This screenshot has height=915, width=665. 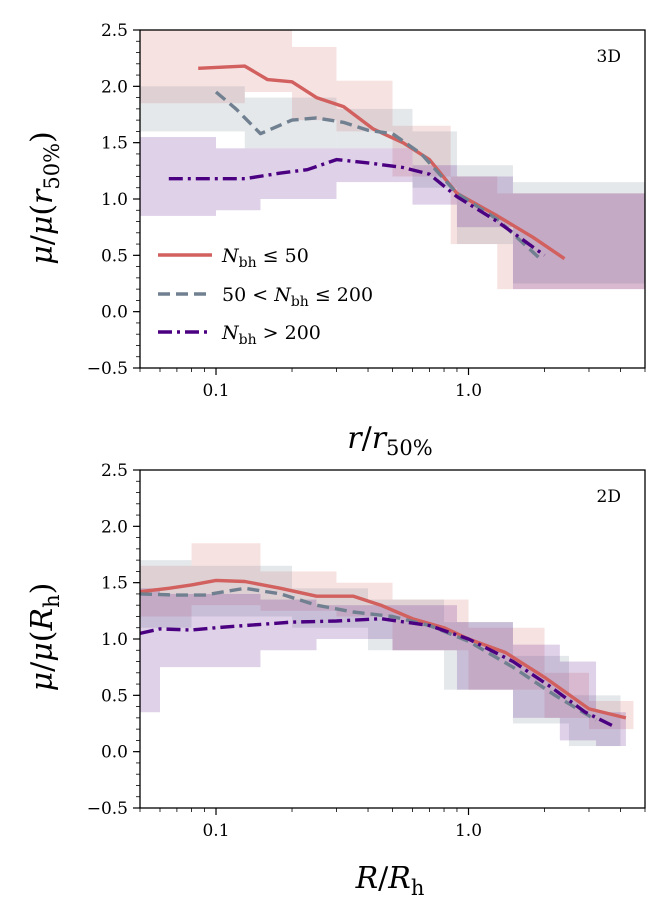 I want to click on panel-label-2d: 2D, so click(x=609, y=497).